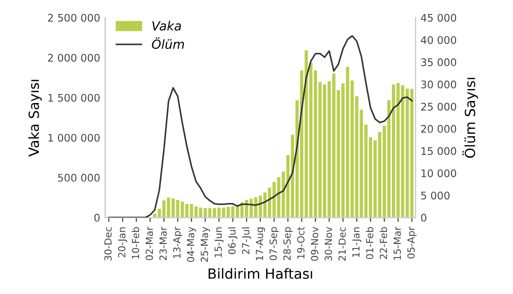  What do you see at coordinates (423, 218) in the screenshot?
I see `y2-tick-label: 0` at bounding box center [423, 218].